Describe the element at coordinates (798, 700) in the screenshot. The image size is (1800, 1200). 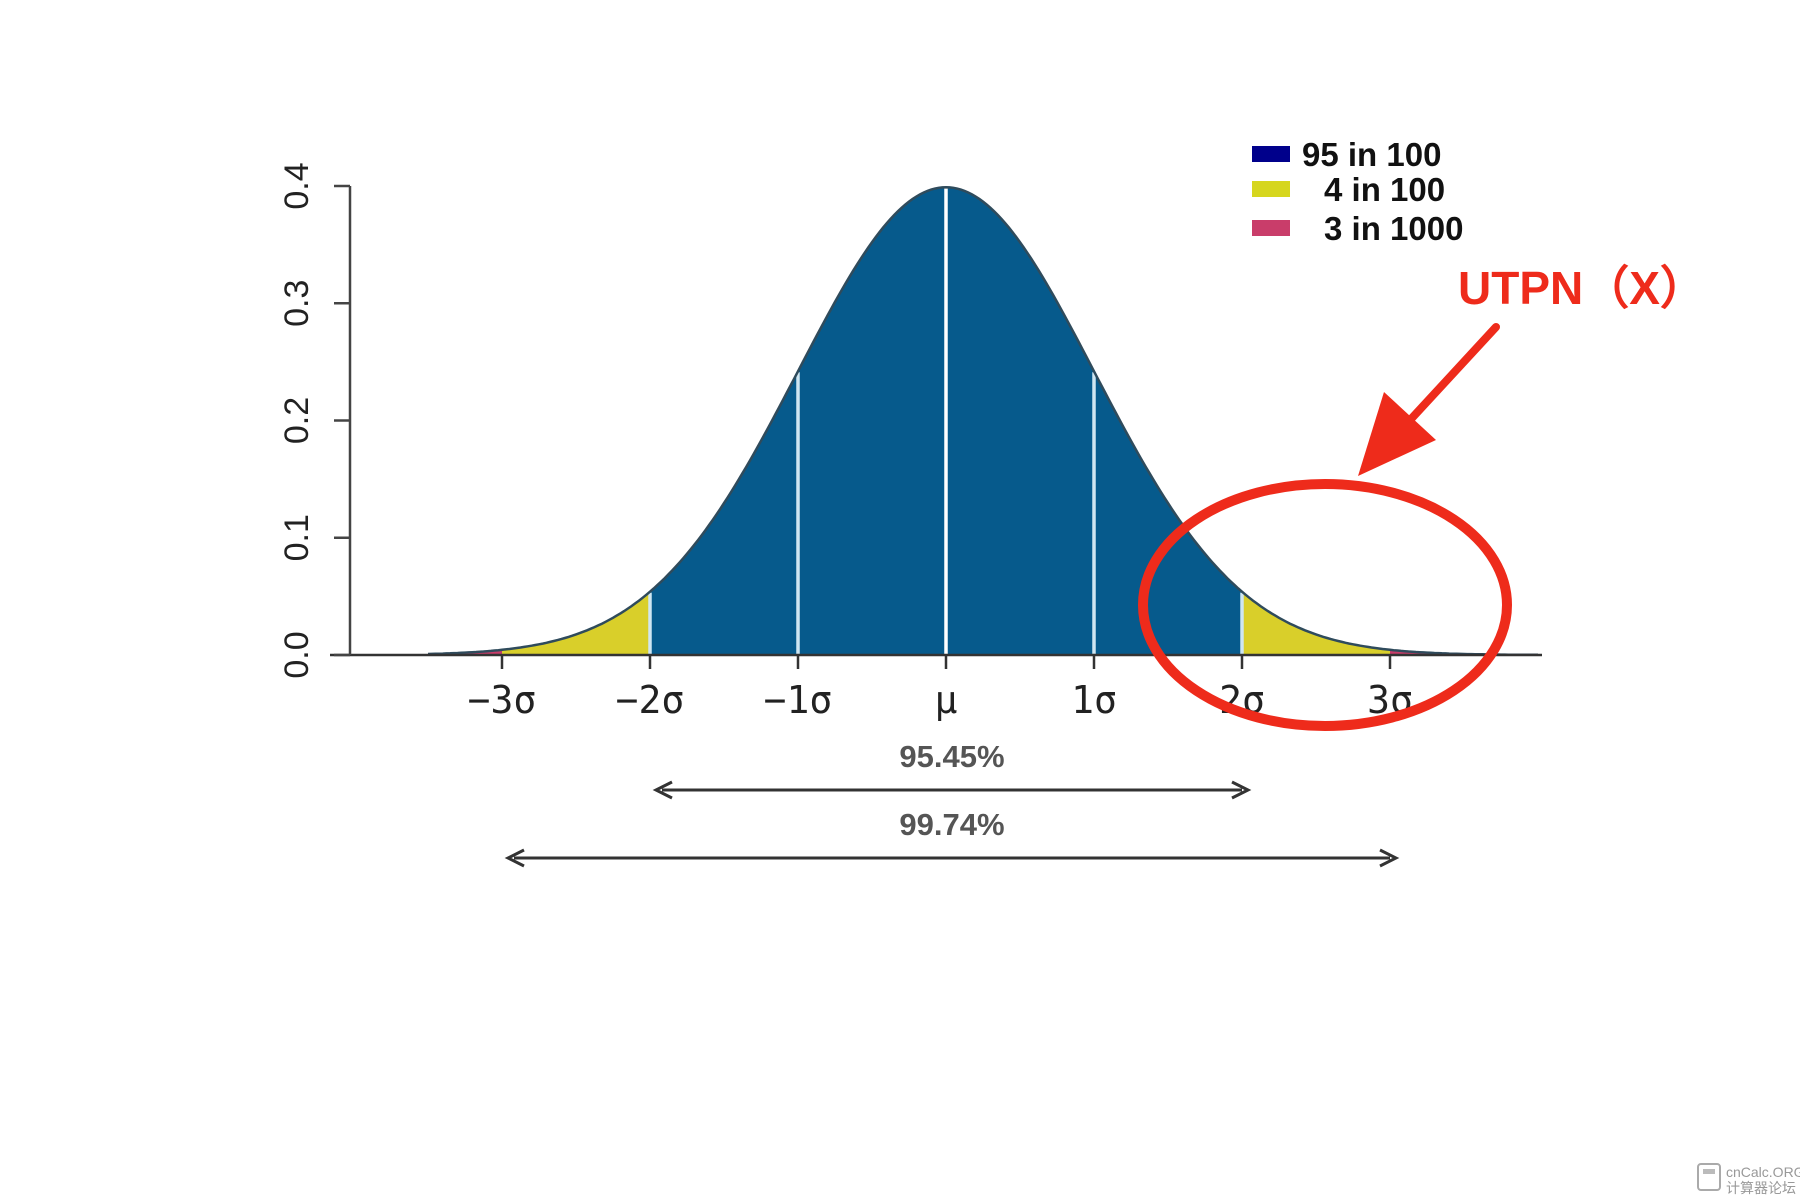
I see `x-tick-label: −1σ` at that location.